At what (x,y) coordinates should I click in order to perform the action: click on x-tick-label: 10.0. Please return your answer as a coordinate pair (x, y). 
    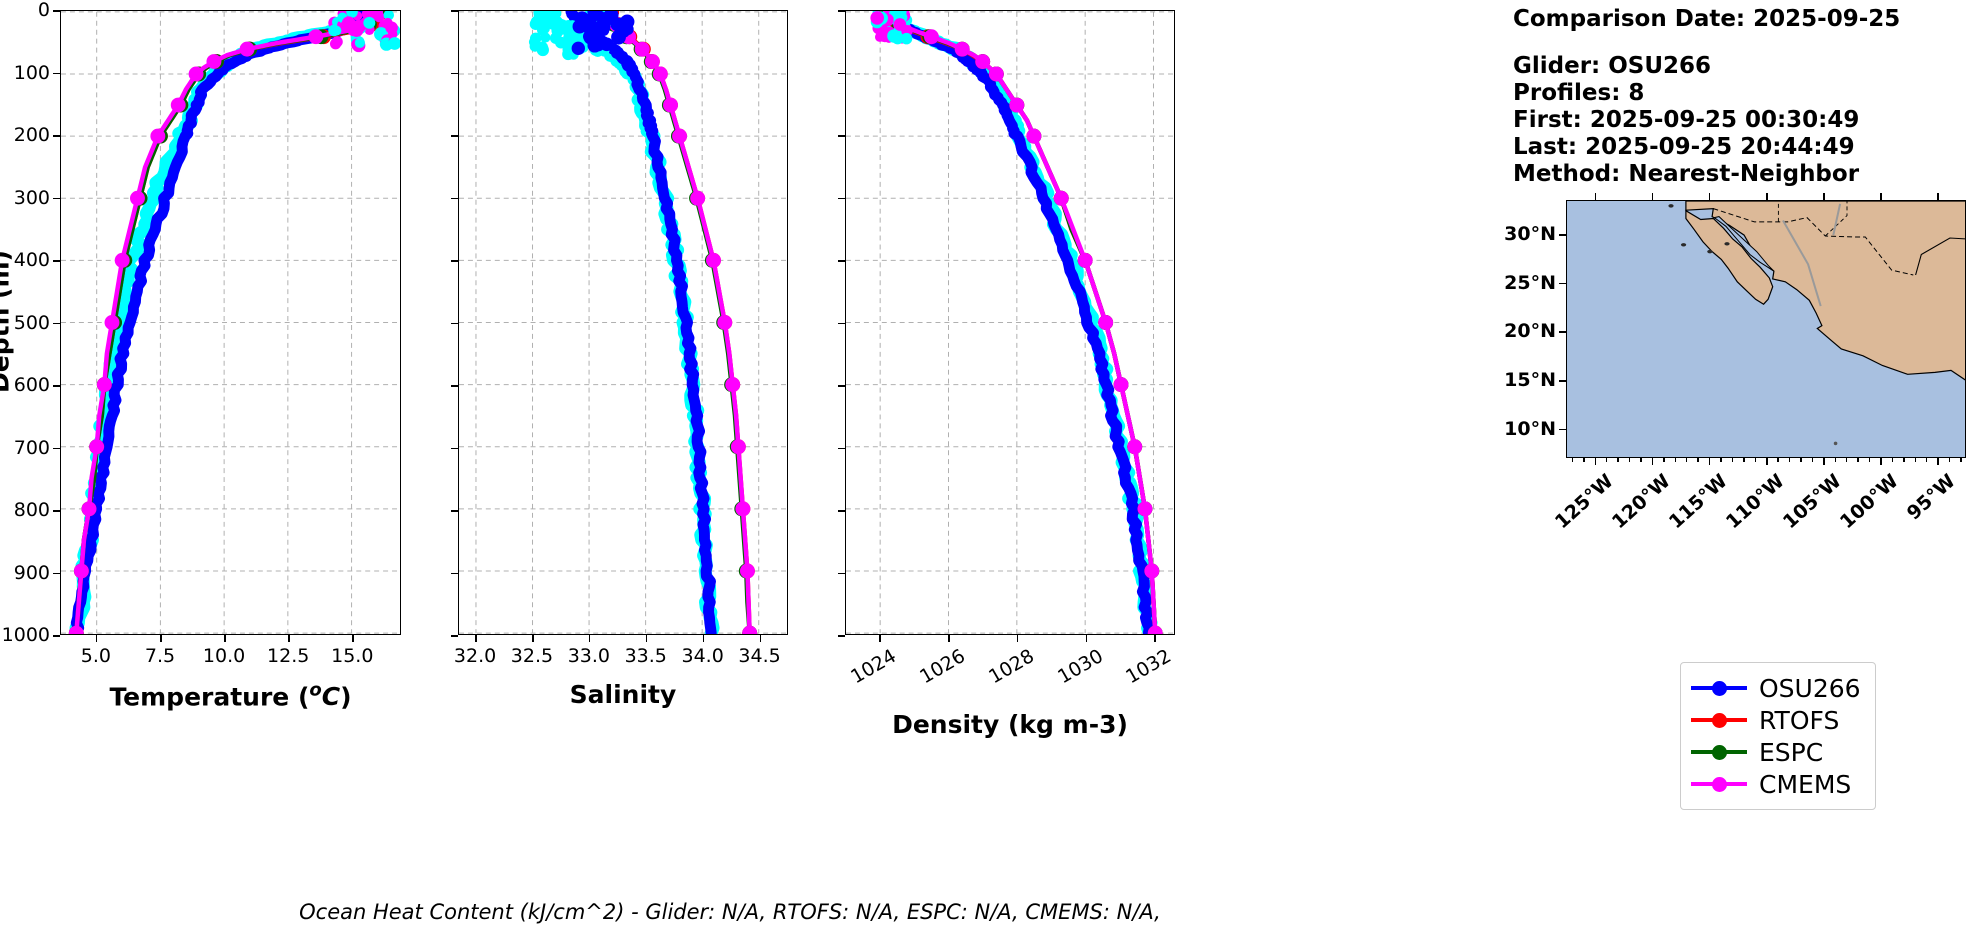
    Looking at the image, I should click on (224, 656).